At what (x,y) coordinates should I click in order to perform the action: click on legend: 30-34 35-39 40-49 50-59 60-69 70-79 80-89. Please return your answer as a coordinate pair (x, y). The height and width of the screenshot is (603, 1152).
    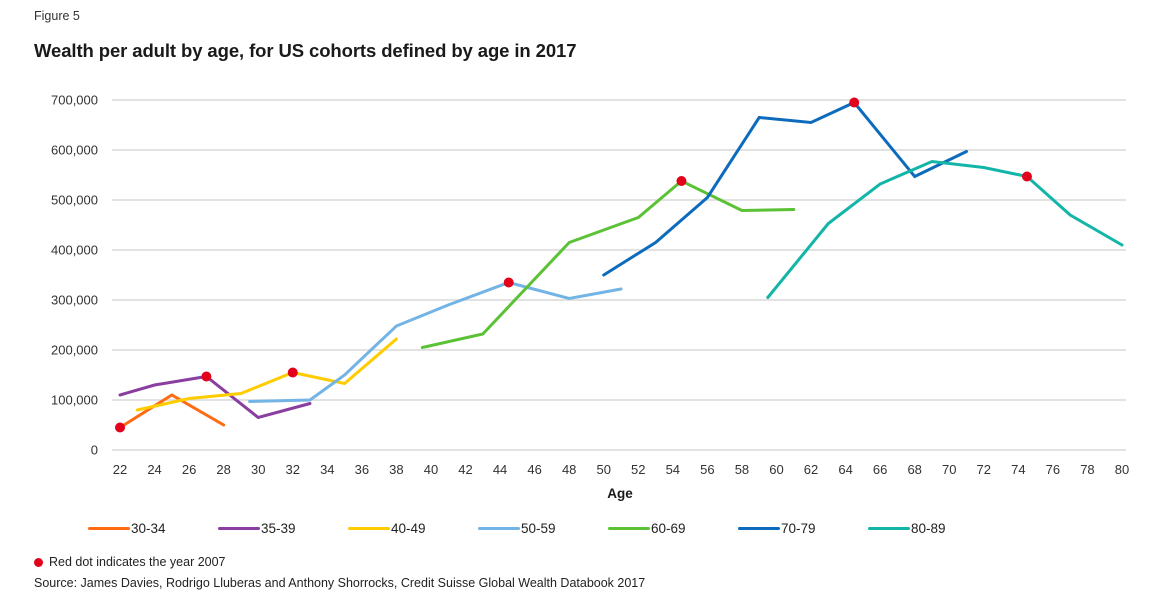
    Looking at the image, I should click on (543, 528).